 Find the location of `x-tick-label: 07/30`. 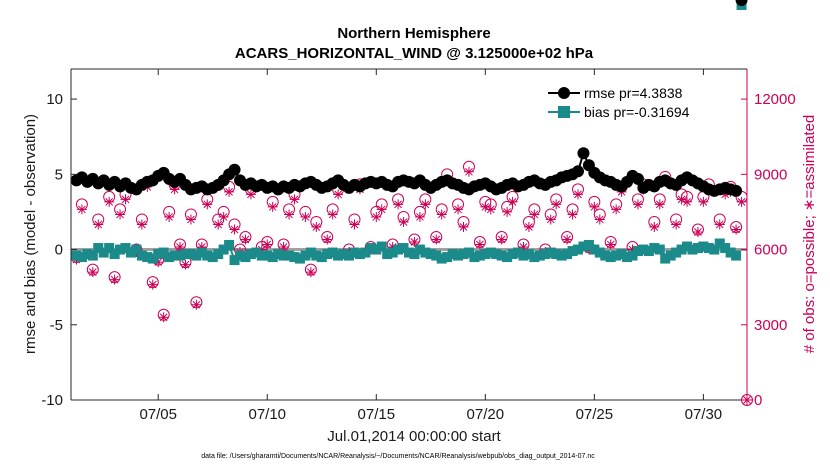

x-tick-label: 07/30 is located at coordinates (704, 414).